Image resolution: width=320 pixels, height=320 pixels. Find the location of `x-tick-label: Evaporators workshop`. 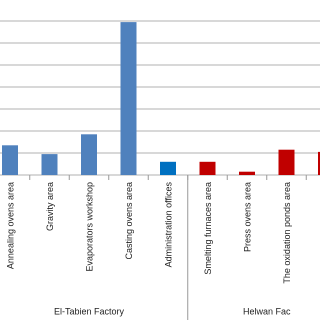

x-tick-label: Evaporators workshop is located at coordinates (89, 227).